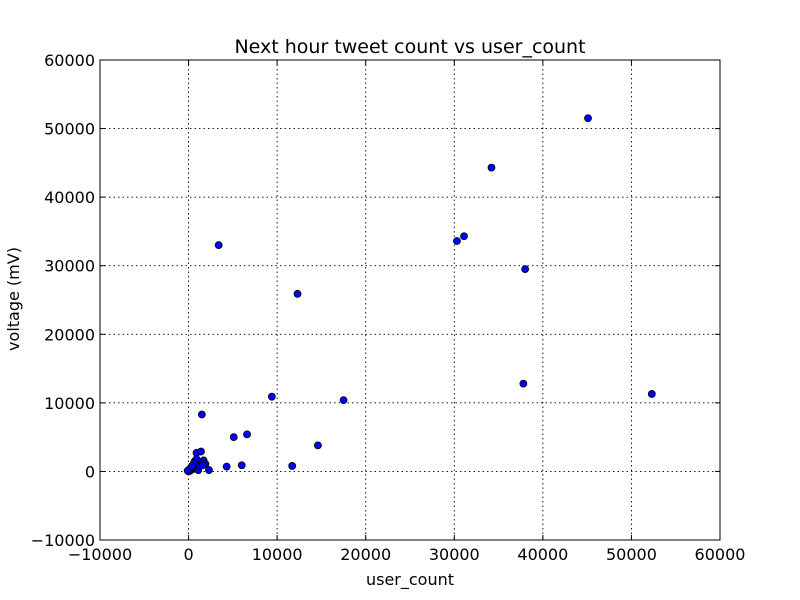  I want to click on x-tick-label: 60000, so click(720, 554).